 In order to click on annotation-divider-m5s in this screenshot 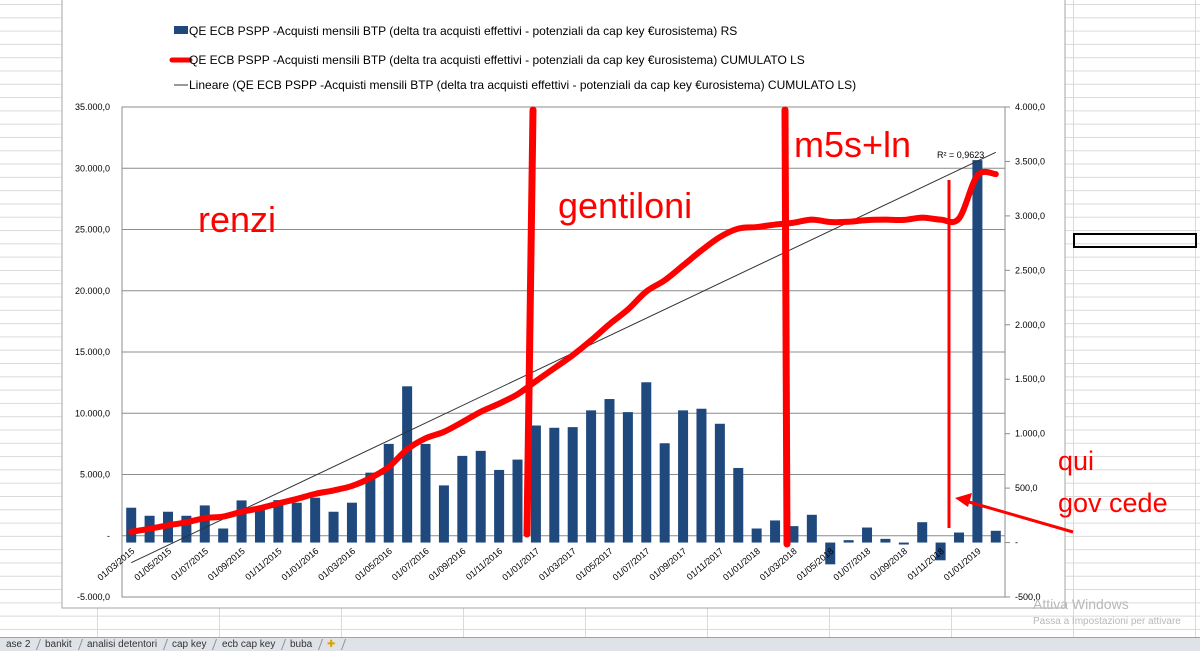, I will do `click(786, 327)`.